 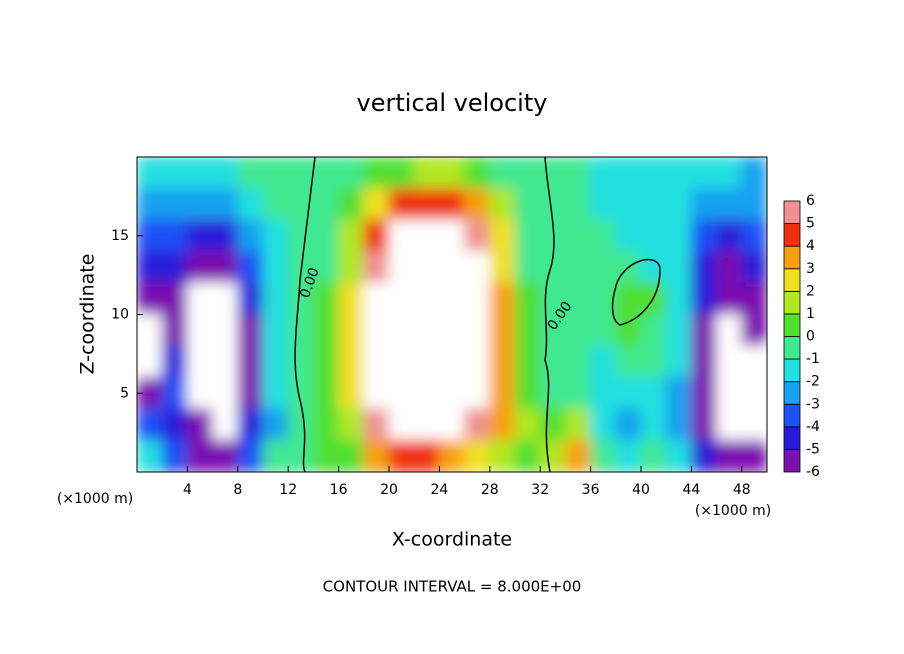 What do you see at coordinates (452, 587) in the screenshot?
I see `footer: CONTOUR INTERVAL = 8.000E+00` at bounding box center [452, 587].